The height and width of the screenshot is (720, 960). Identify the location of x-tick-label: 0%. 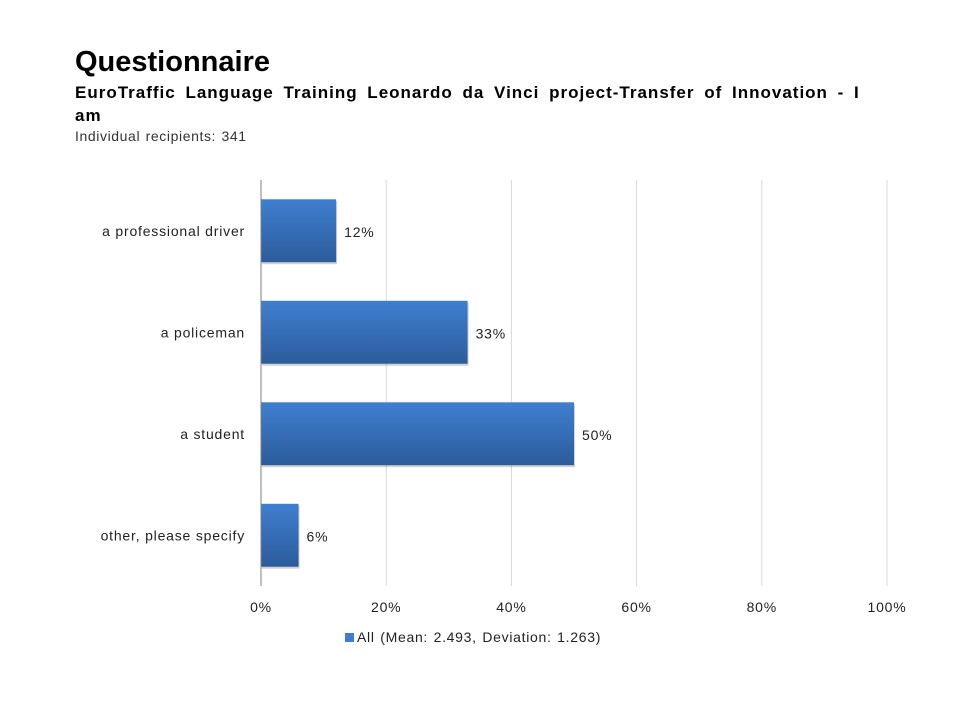
(261, 607).